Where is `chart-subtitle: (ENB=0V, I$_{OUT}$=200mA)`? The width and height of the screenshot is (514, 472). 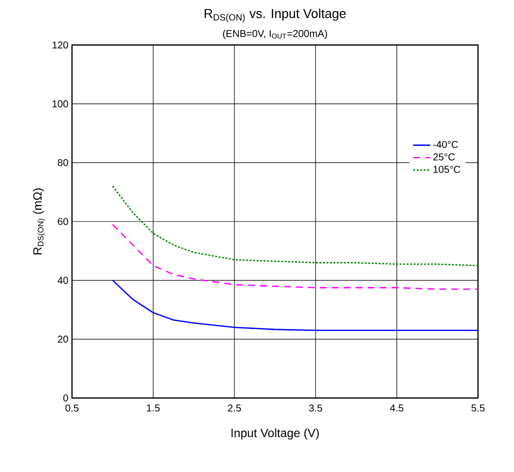
chart-subtitle: (ENB=0V, I$_{OUT}$=200mA) is located at coordinates (275, 35).